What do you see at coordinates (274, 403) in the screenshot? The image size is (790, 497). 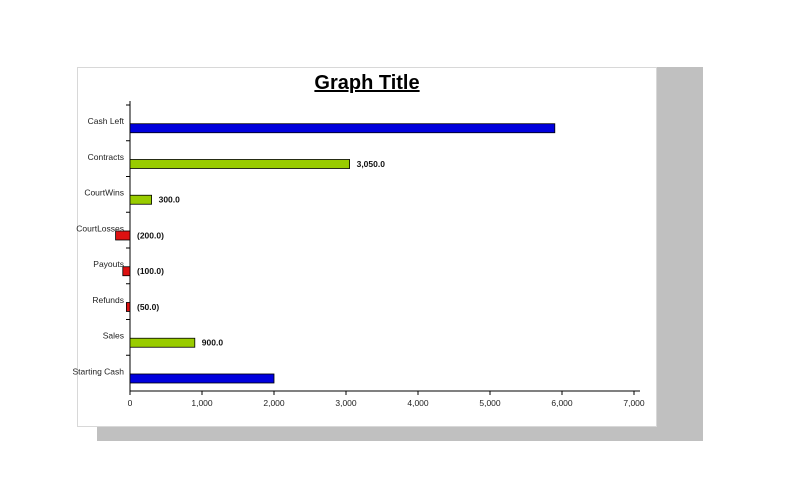 I see `x-tick-label: 2,000` at bounding box center [274, 403].